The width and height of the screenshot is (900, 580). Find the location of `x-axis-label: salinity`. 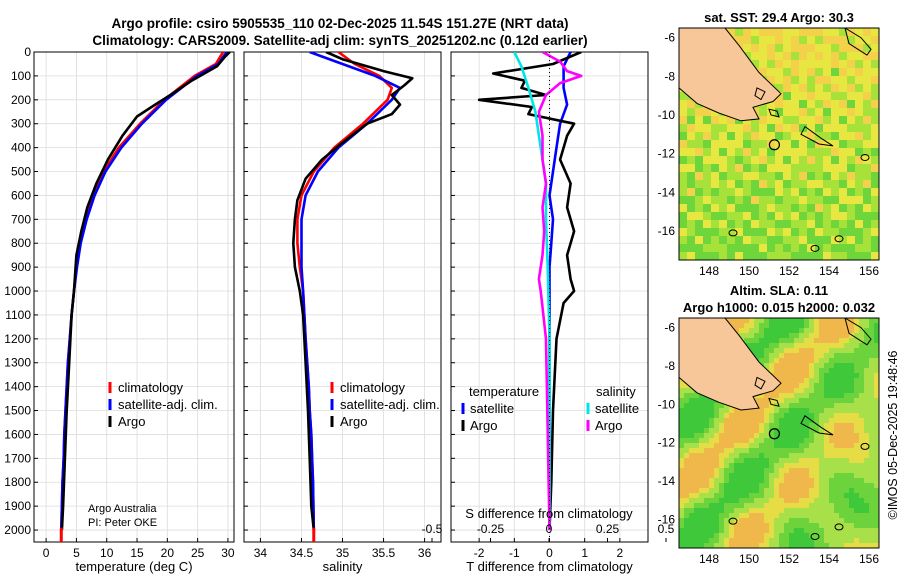

x-axis-label: salinity is located at coordinates (343, 566).